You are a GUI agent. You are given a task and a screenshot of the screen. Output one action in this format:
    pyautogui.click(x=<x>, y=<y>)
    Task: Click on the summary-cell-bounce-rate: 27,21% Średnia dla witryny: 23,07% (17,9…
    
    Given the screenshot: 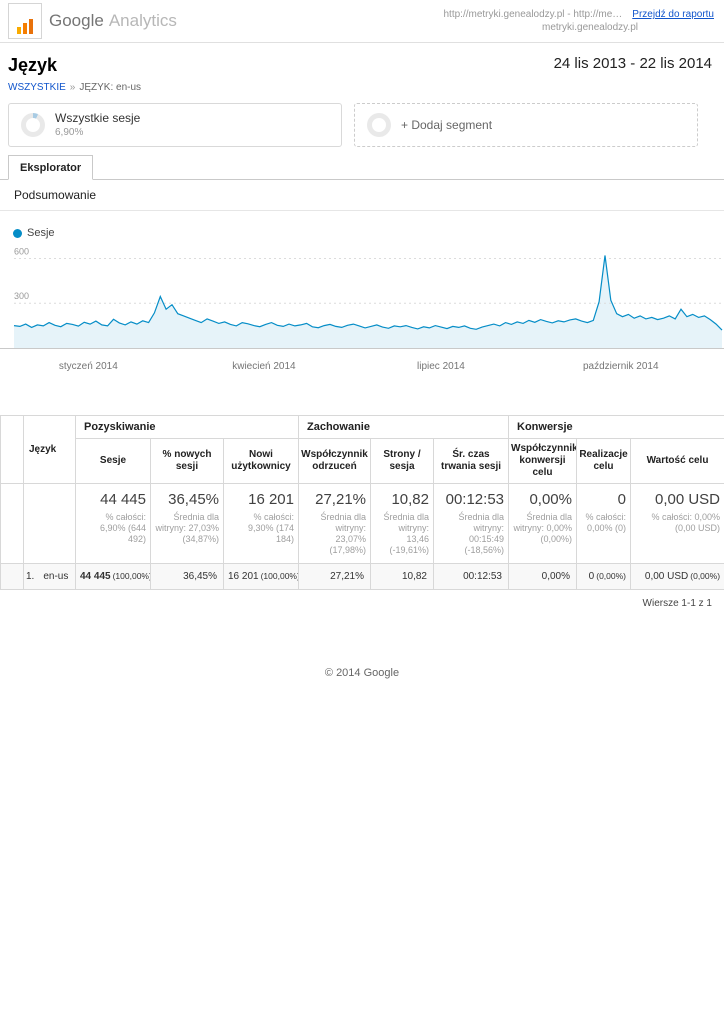 What is the action you would take?
    pyautogui.click(x=334, y=523)
    